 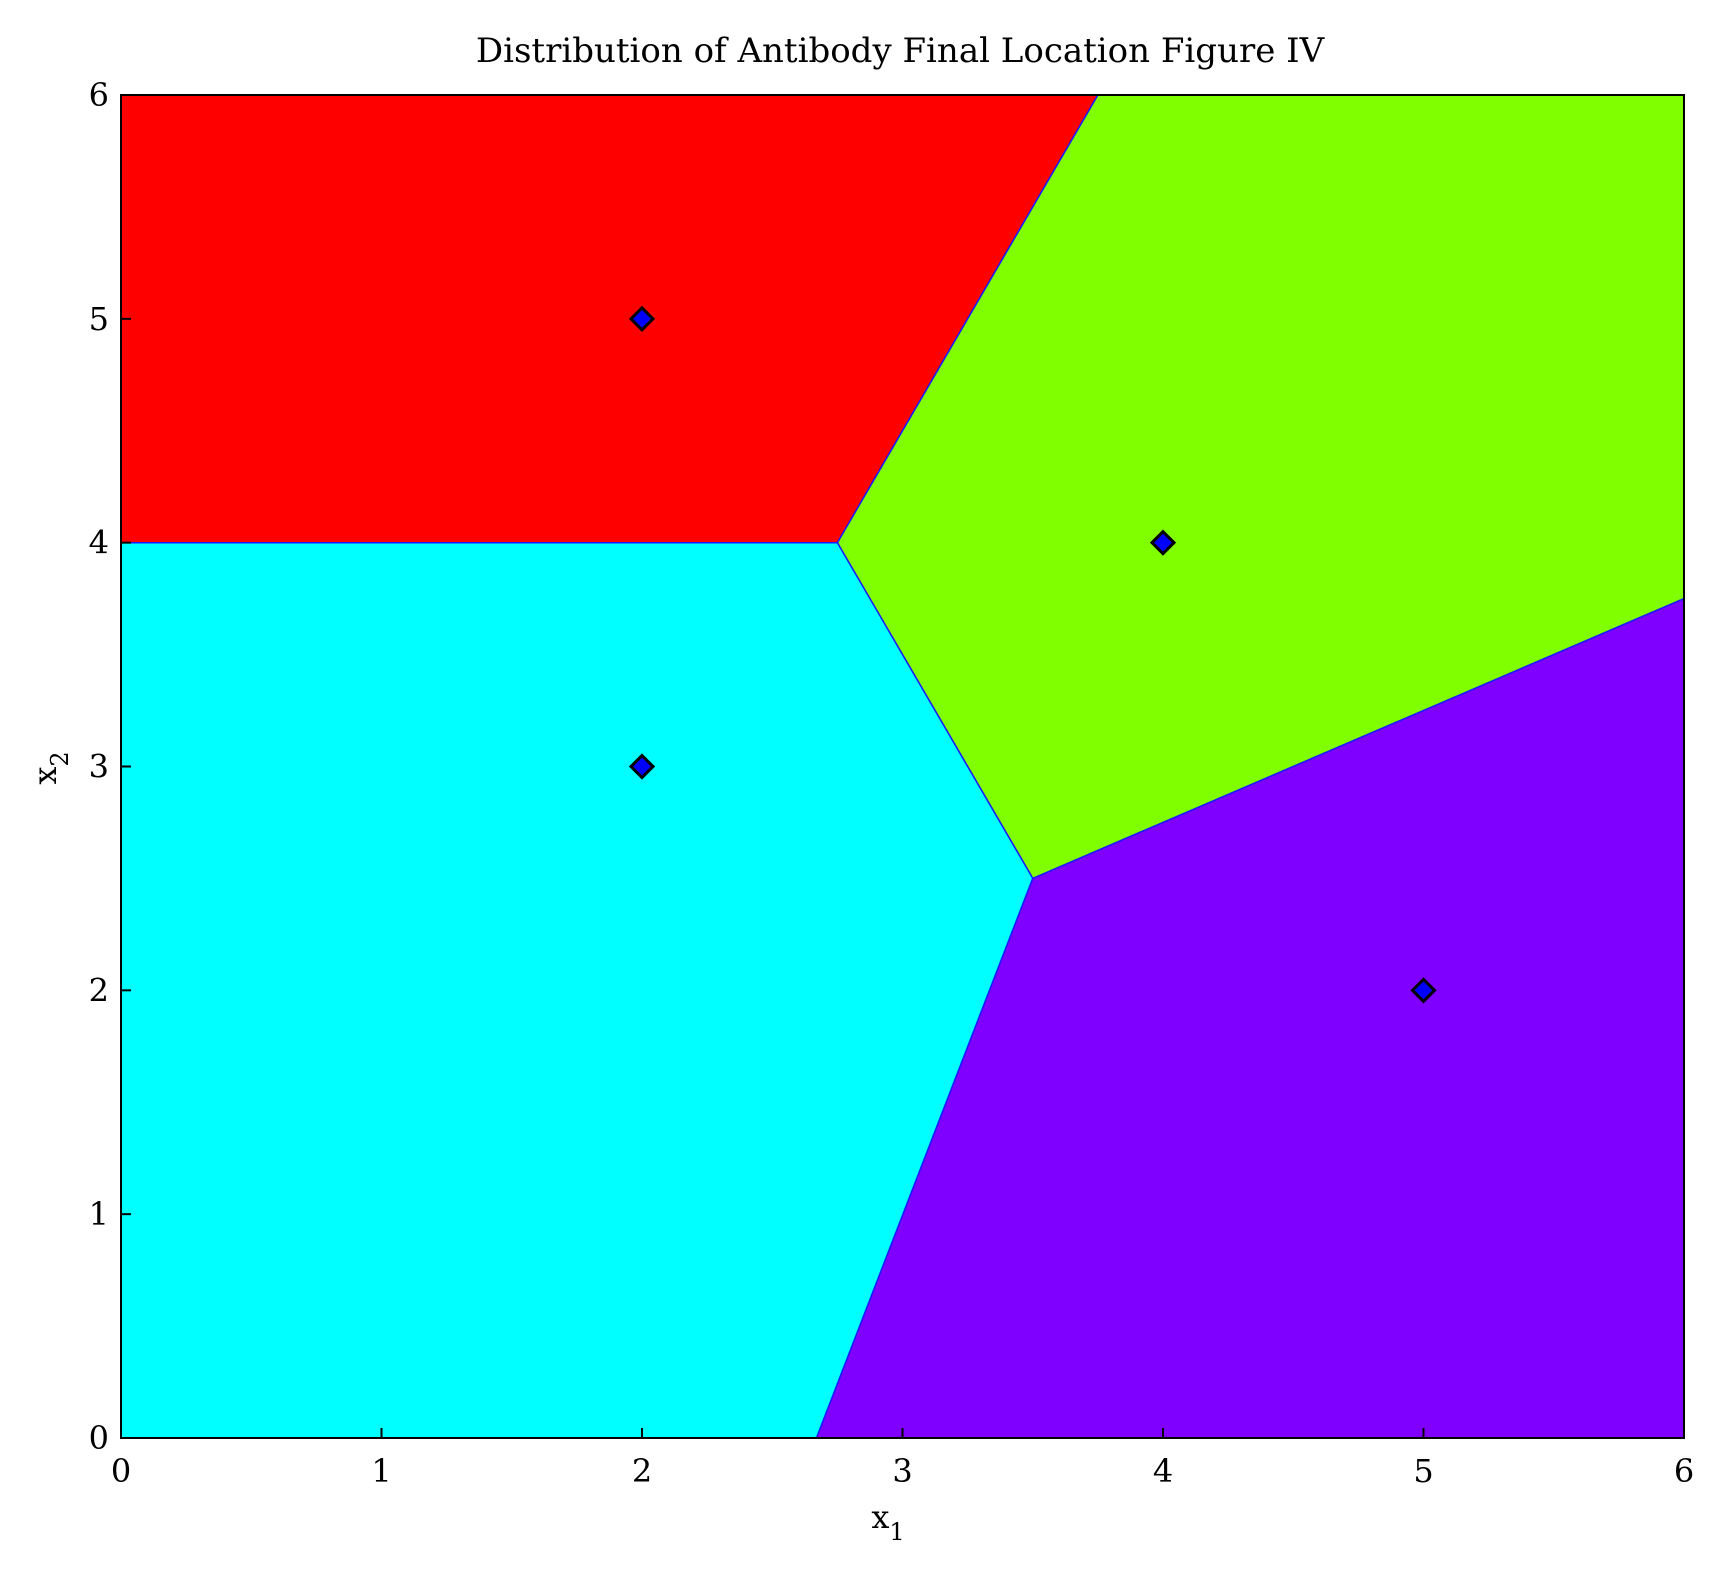 What do you see at coordinates (642, 1471) in the screenshot?
I see `x-tick-label: 2` at bounding box center [642, 1471].